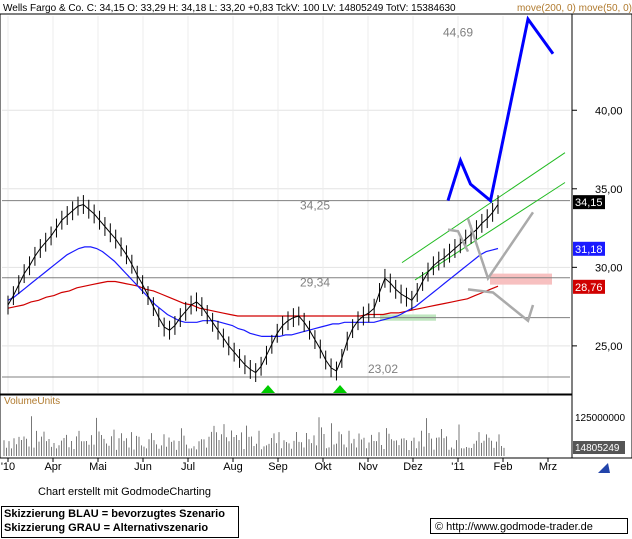 This screenshot has height=539, width=632. Describe the element at coordinates (8, 467) in the screenshot. I see `x-tick-label: '10` at that location.